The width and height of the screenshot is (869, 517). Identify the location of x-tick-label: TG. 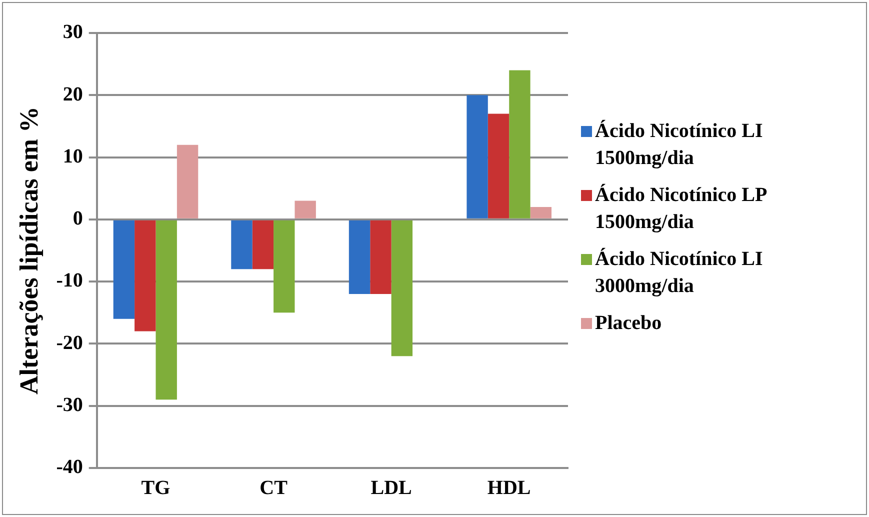
(156, 488).